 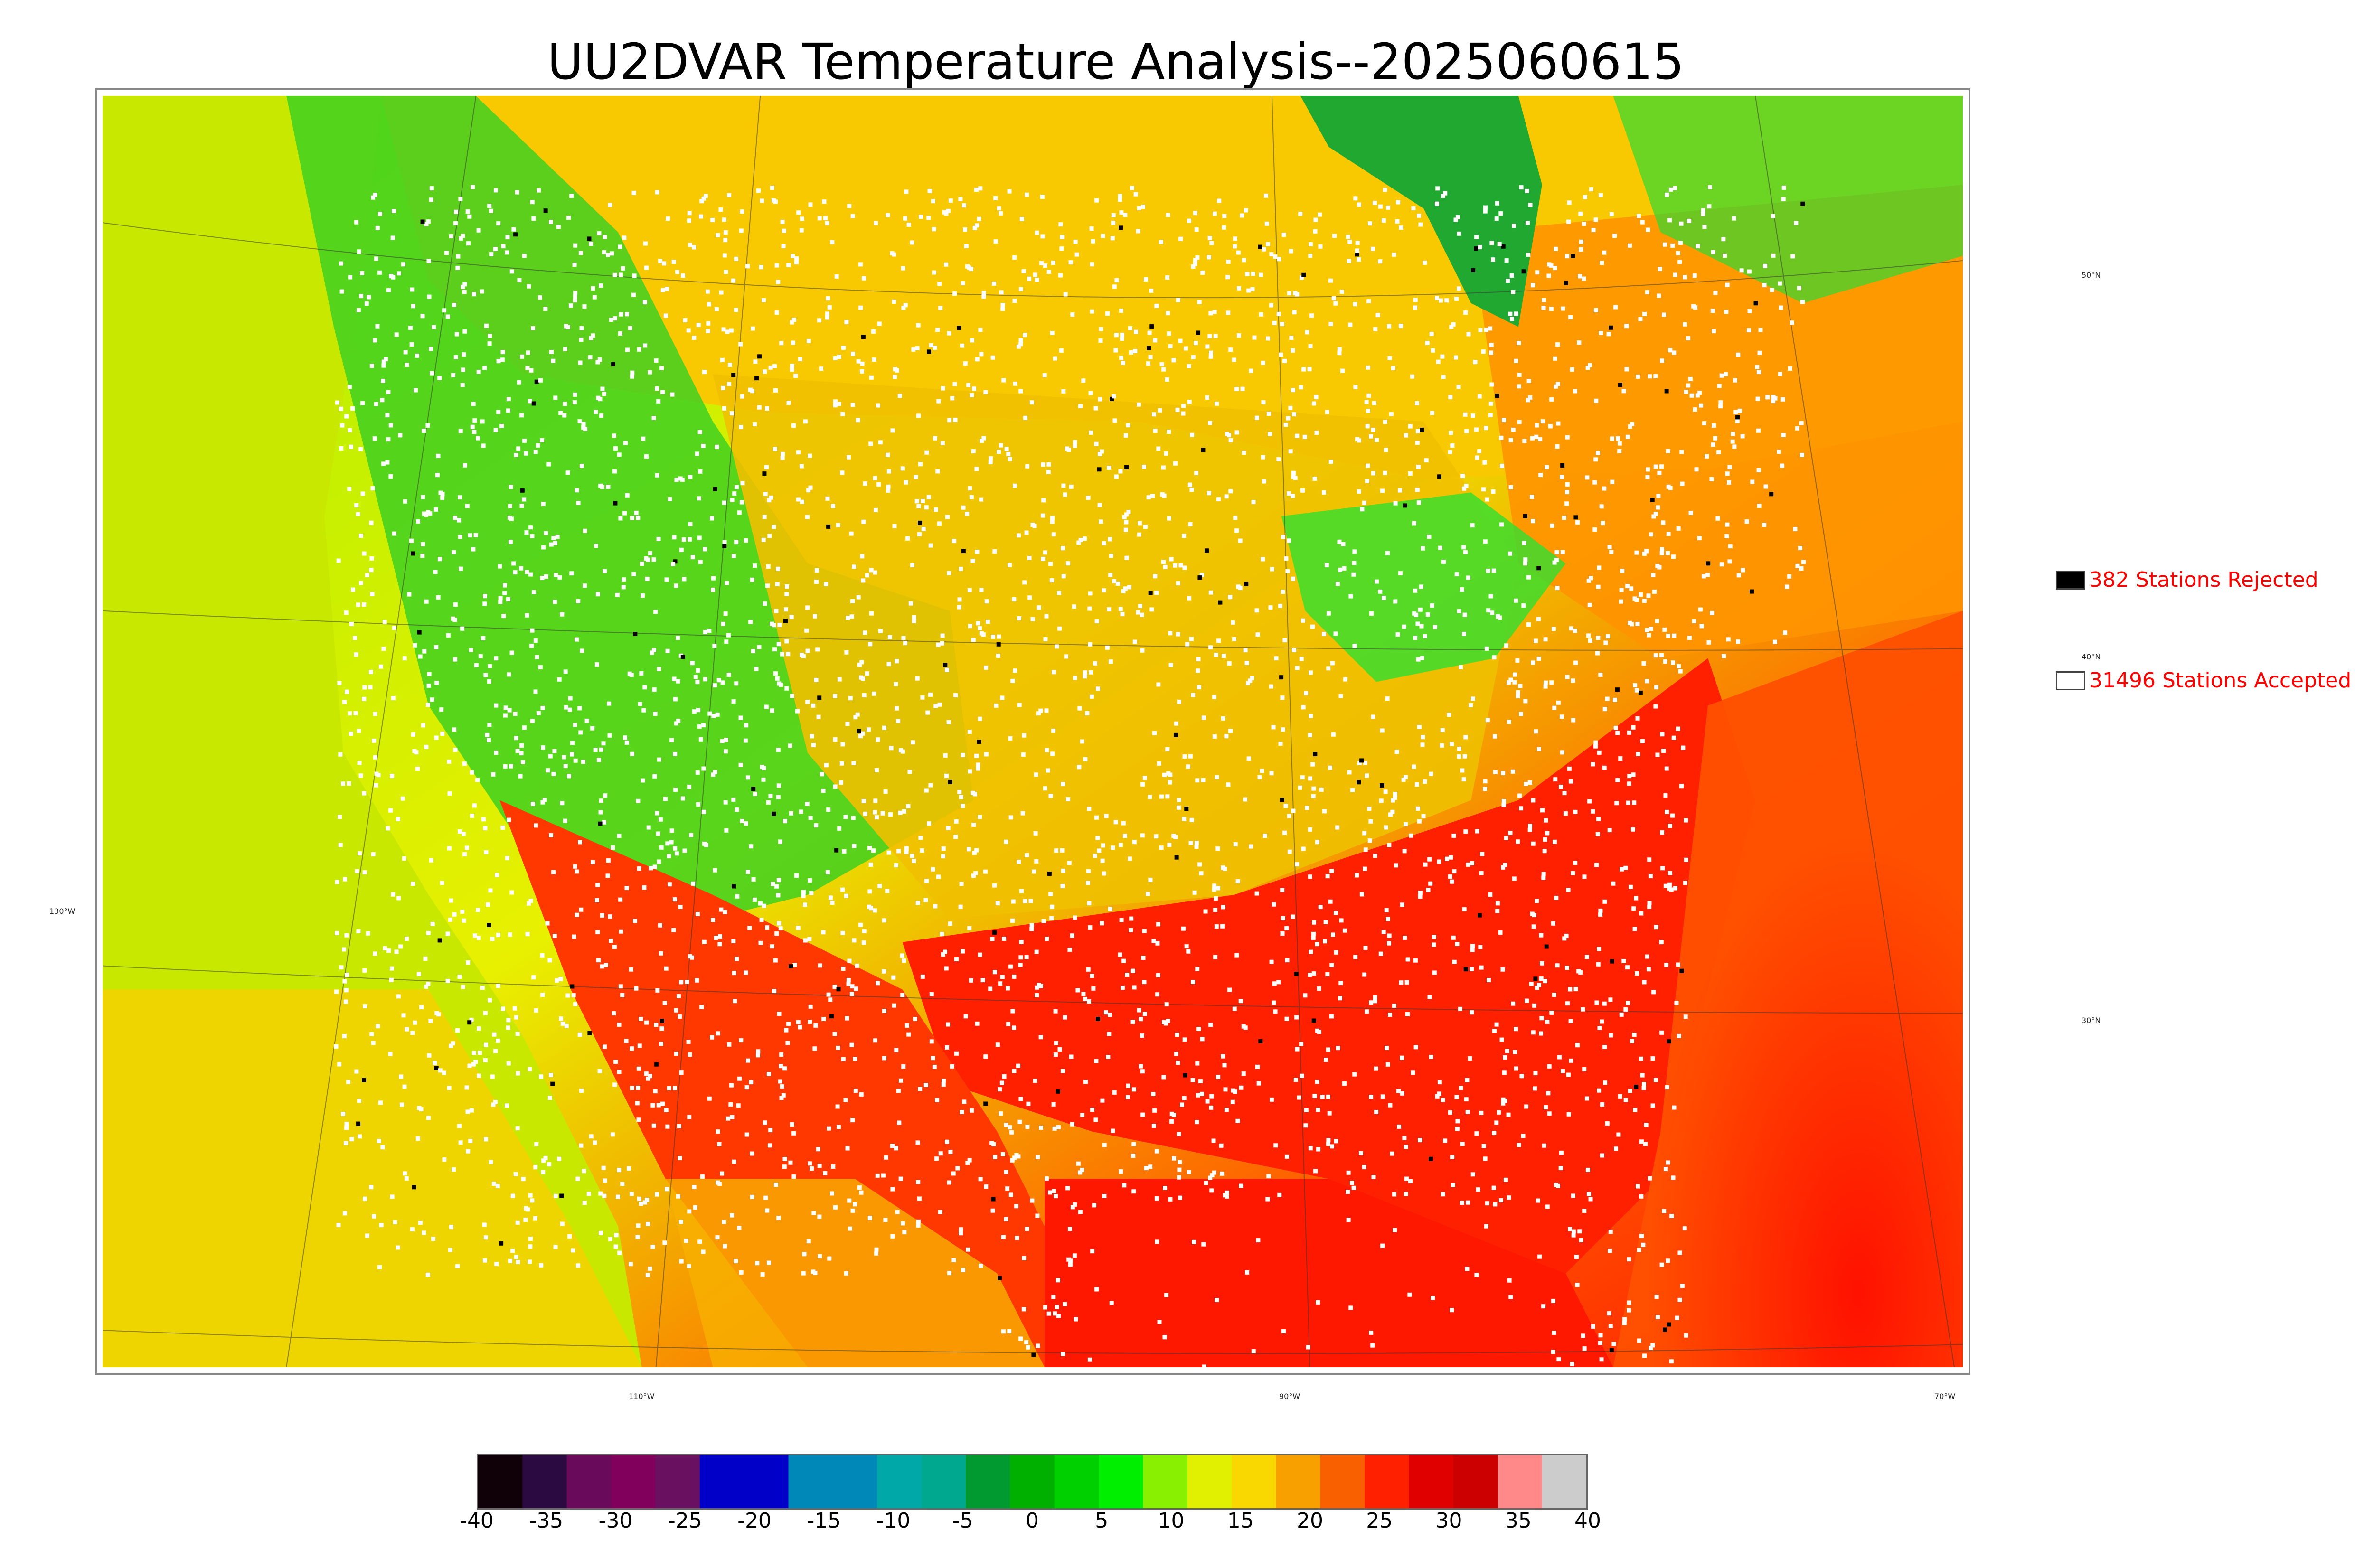 I want to click on colorbar-segment, so click(x=1210, y=1482).